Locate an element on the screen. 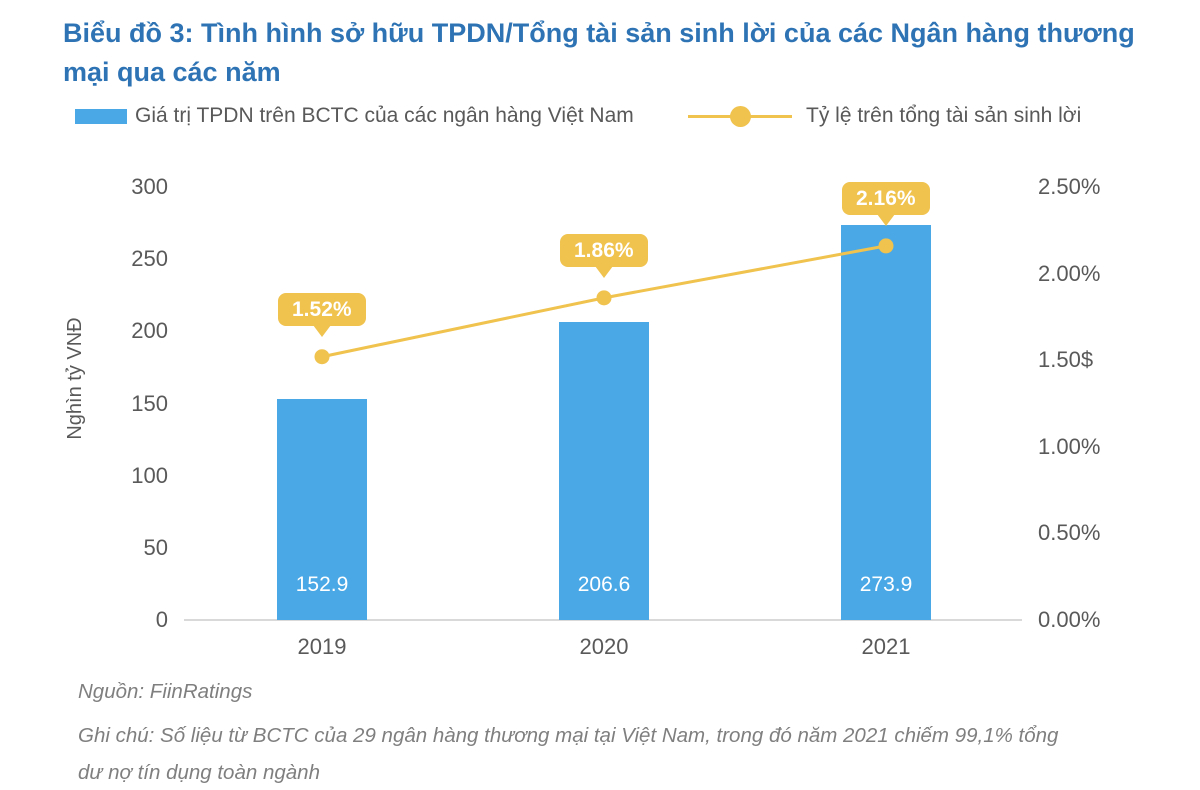 The height and width of the screenshot is (790, 1200). source-note: Nguồn: FiinRatings is located at coordinates (165, 691).